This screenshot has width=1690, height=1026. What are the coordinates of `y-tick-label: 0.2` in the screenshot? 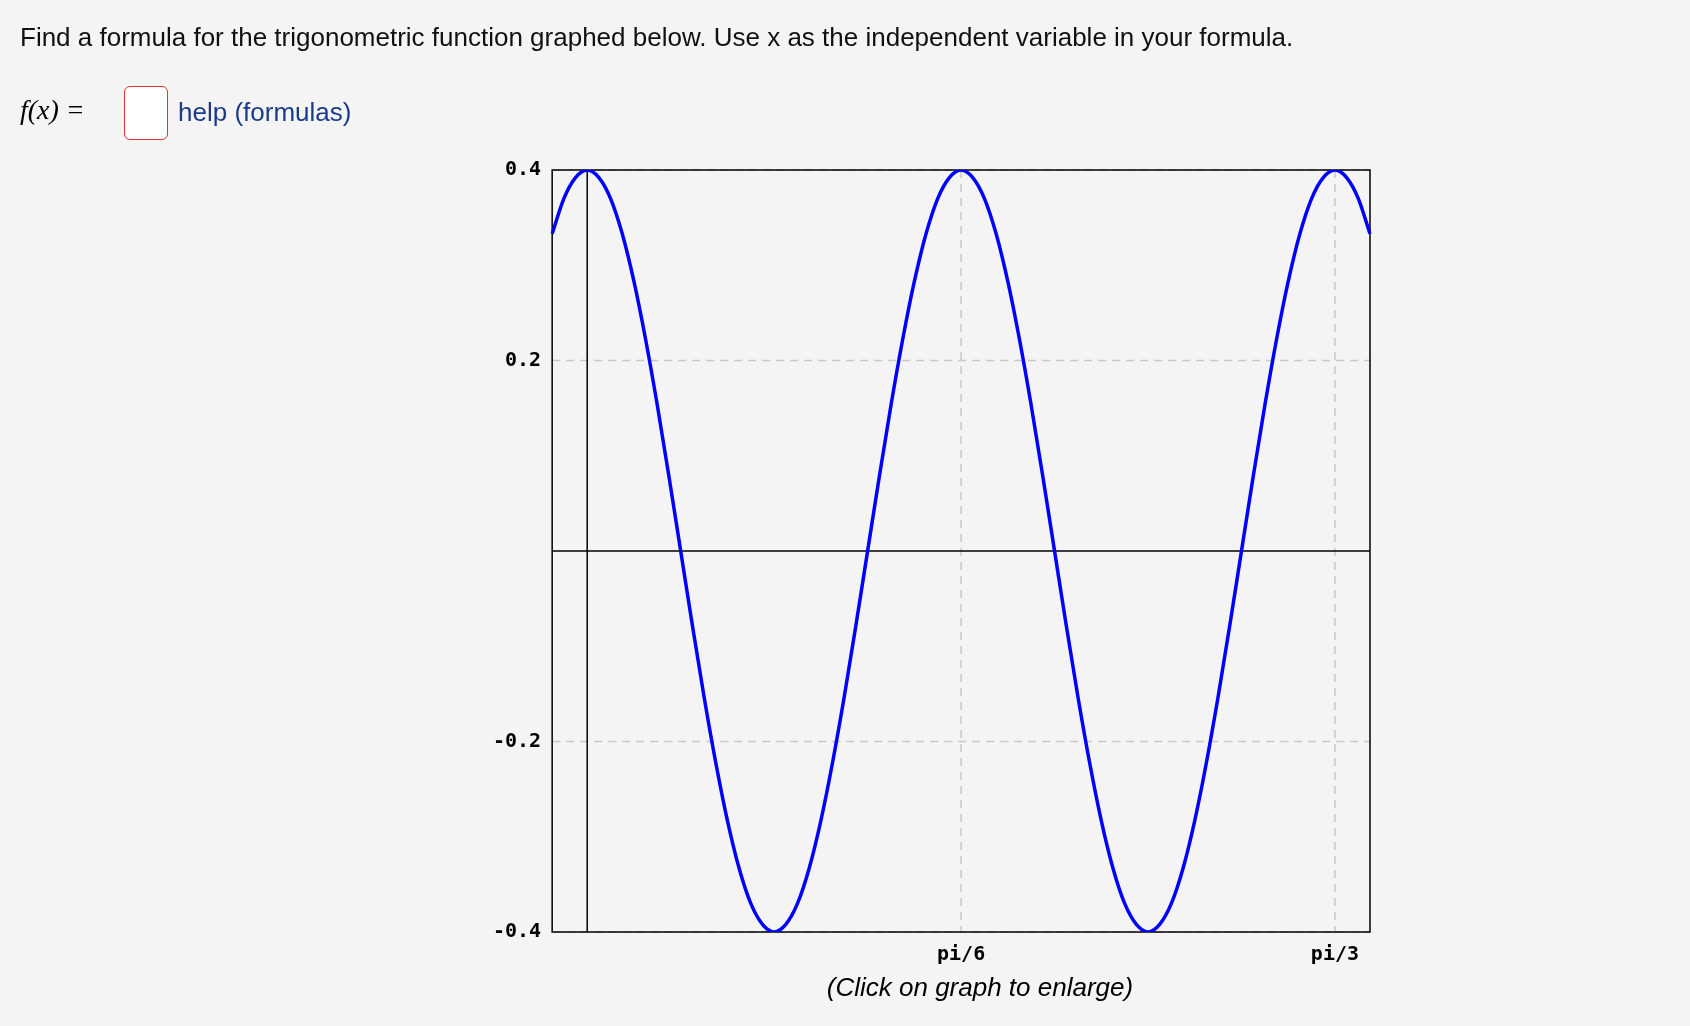 It's located at (523, 358).